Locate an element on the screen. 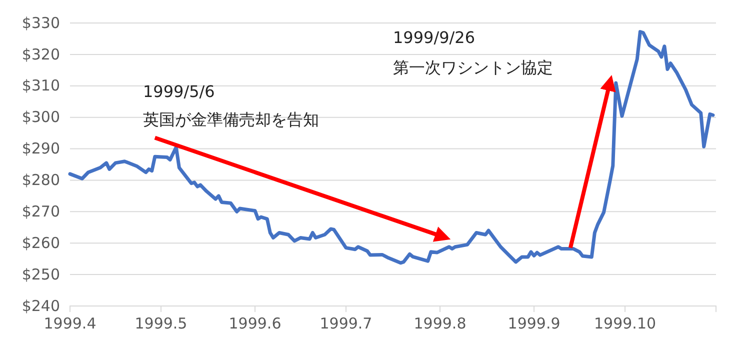  y-tick-label: $330 is located at coordinates (41, 23).